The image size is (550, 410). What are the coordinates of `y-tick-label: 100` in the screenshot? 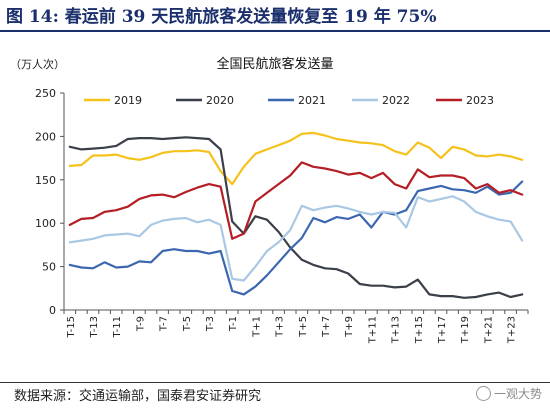 It's located at (45, 223).